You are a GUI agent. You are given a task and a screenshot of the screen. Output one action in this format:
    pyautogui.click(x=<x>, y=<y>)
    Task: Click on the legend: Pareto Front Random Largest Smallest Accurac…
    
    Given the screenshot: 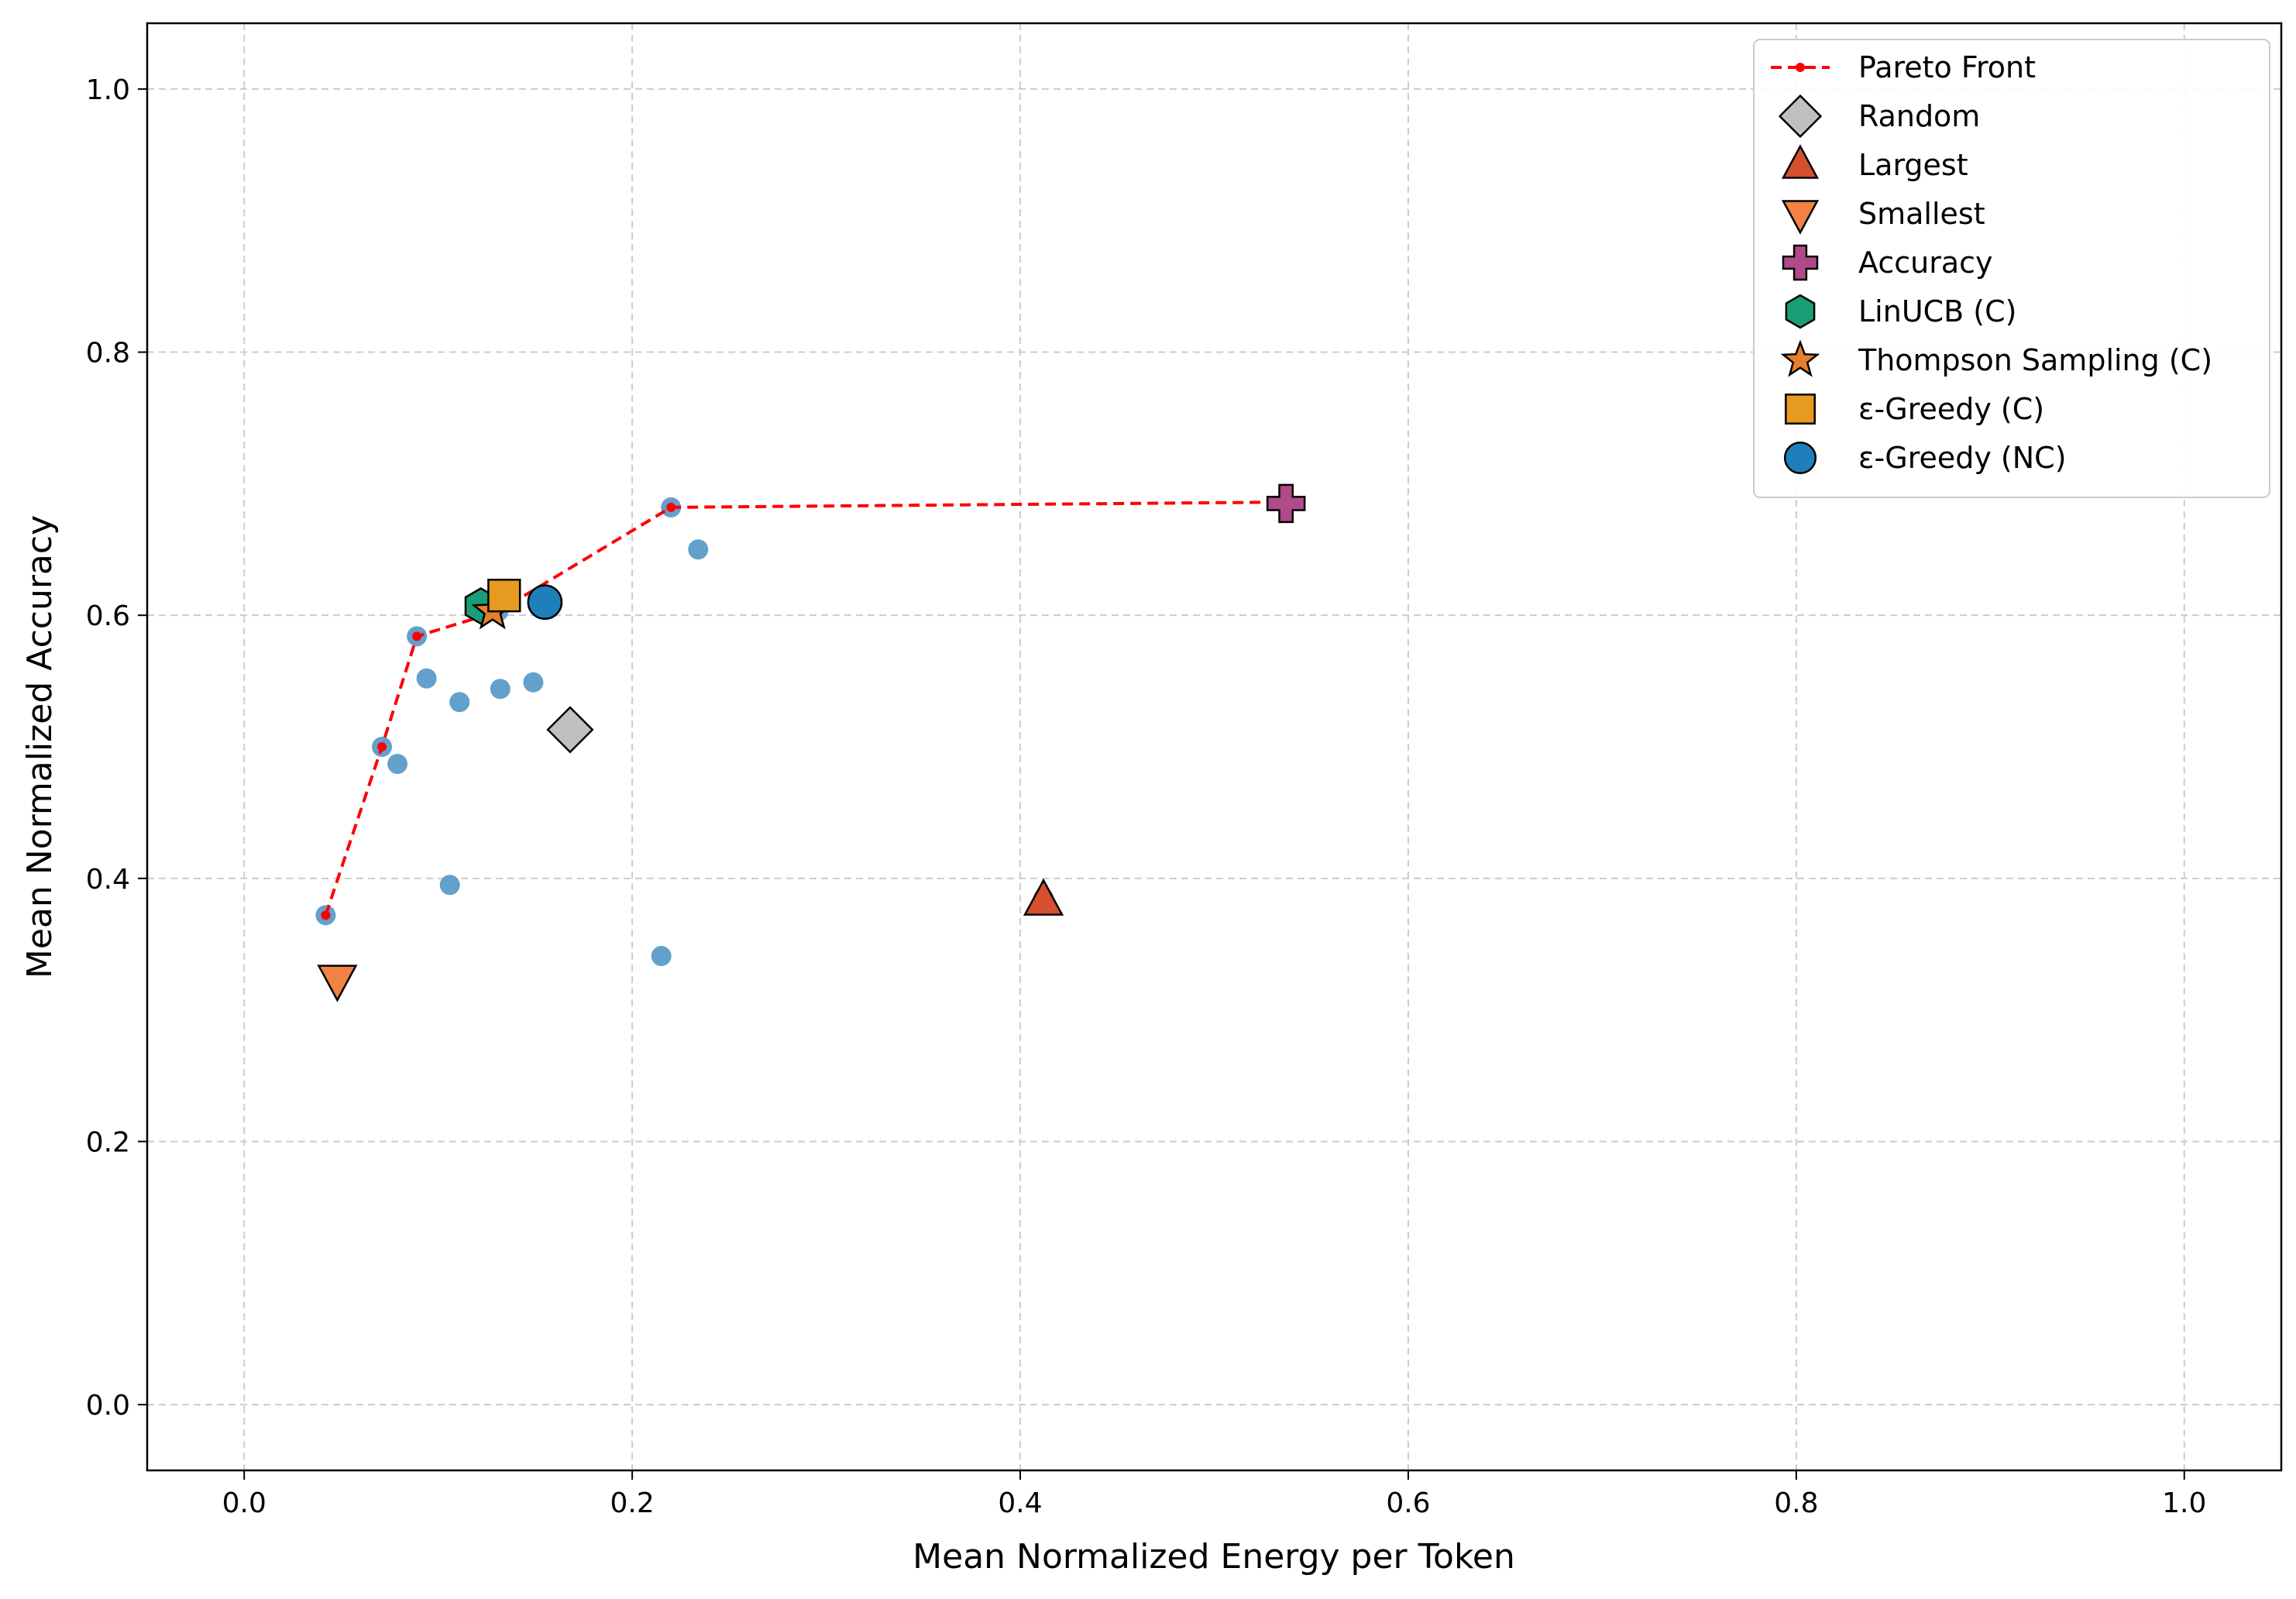 What is the action you would take?
    pyautogui.click(x=2011, y=268)
    